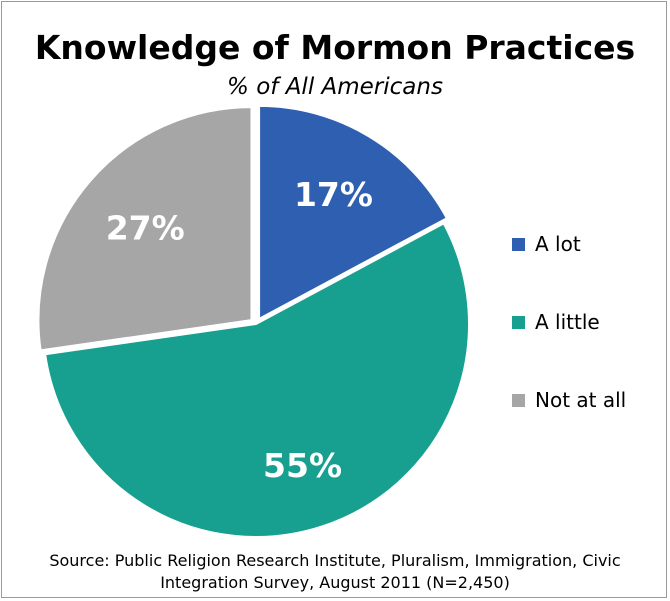 This screenshot has width=670, height=601. I want to click on legend: A lot A little Not at all, so click(569, 348).